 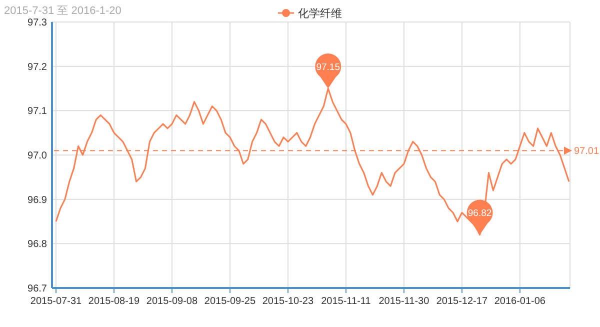 What do you see at coordinates (587, 152) in the screenshot?
I see `ref-line-label: 97.01` at bounding box center [587, 152].